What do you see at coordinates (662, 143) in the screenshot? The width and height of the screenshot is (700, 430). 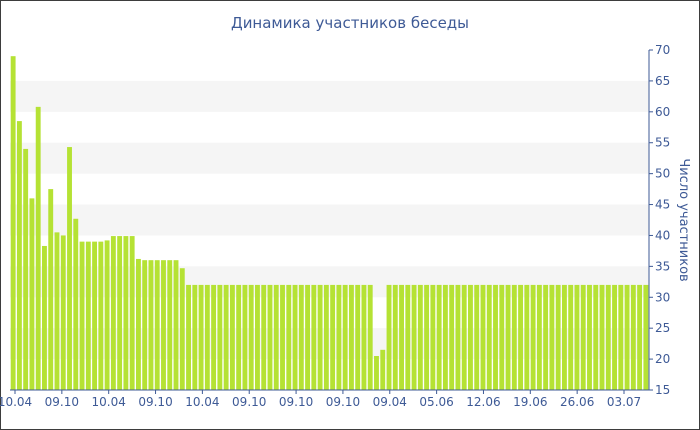 I see `y-tick-label: 55` at bounding box center [662, 143].